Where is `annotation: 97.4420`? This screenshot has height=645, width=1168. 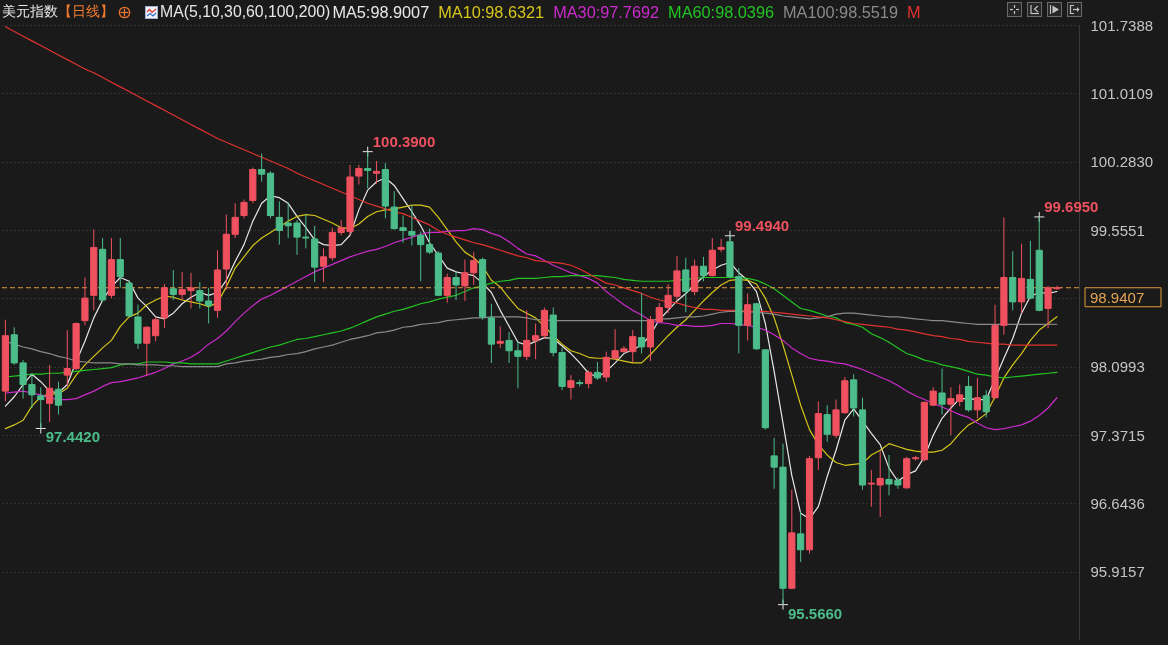 annotation: 97.4420 is located at coordinates (72, 437).